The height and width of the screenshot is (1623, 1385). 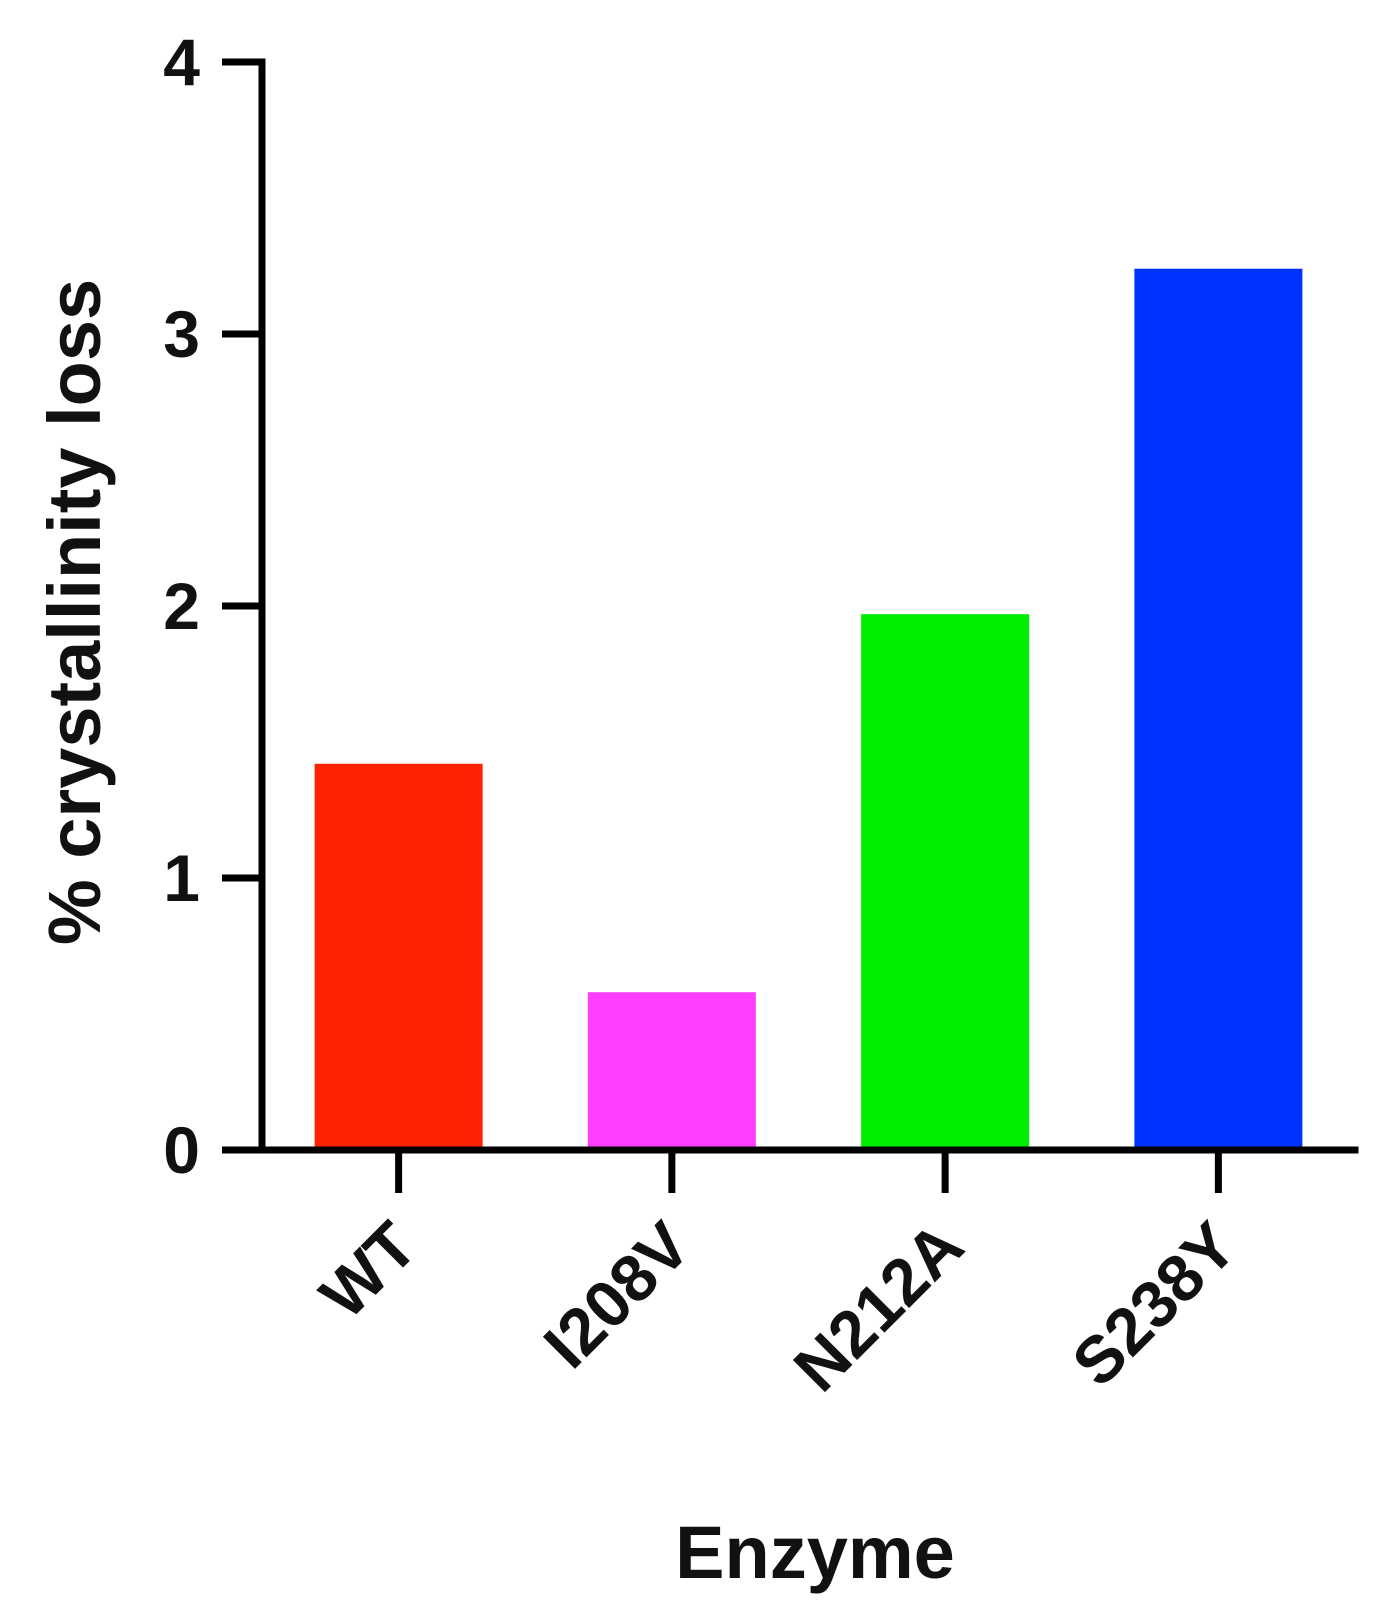 What do you see at coordinates (212, 606) in the screenshot?
I see `y-axis-ticks: 0 1 2 3 4` at bounding box center [212, 606].